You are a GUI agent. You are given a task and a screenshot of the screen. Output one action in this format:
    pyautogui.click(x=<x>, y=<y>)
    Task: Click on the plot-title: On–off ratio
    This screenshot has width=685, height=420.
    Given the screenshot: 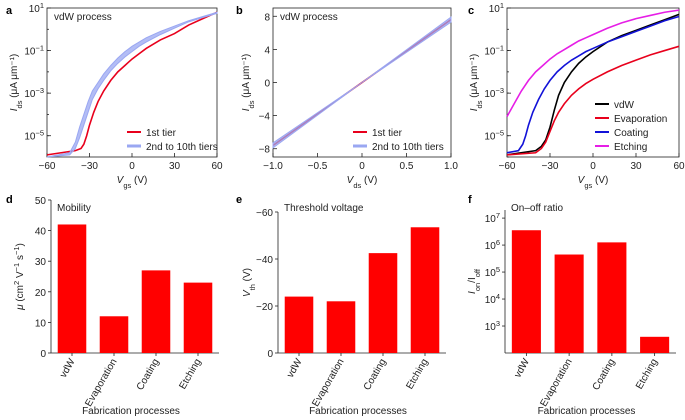 What is the action you would take?
    pyautogui.click(x=537, y=208)
    